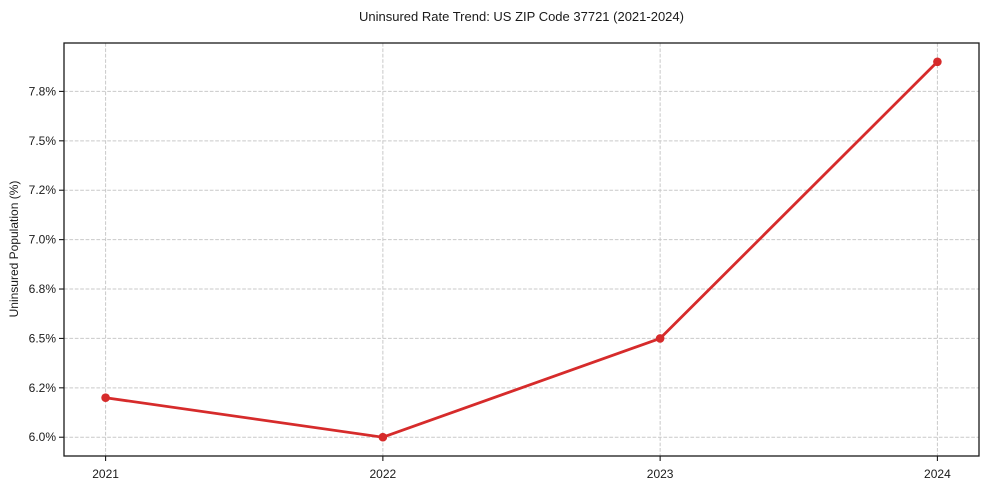 This screenshot has height=490, width=989. Describe the element at coordinates (383, 474) in the screenshot. I see `x-tick-label: 2022` at that location.